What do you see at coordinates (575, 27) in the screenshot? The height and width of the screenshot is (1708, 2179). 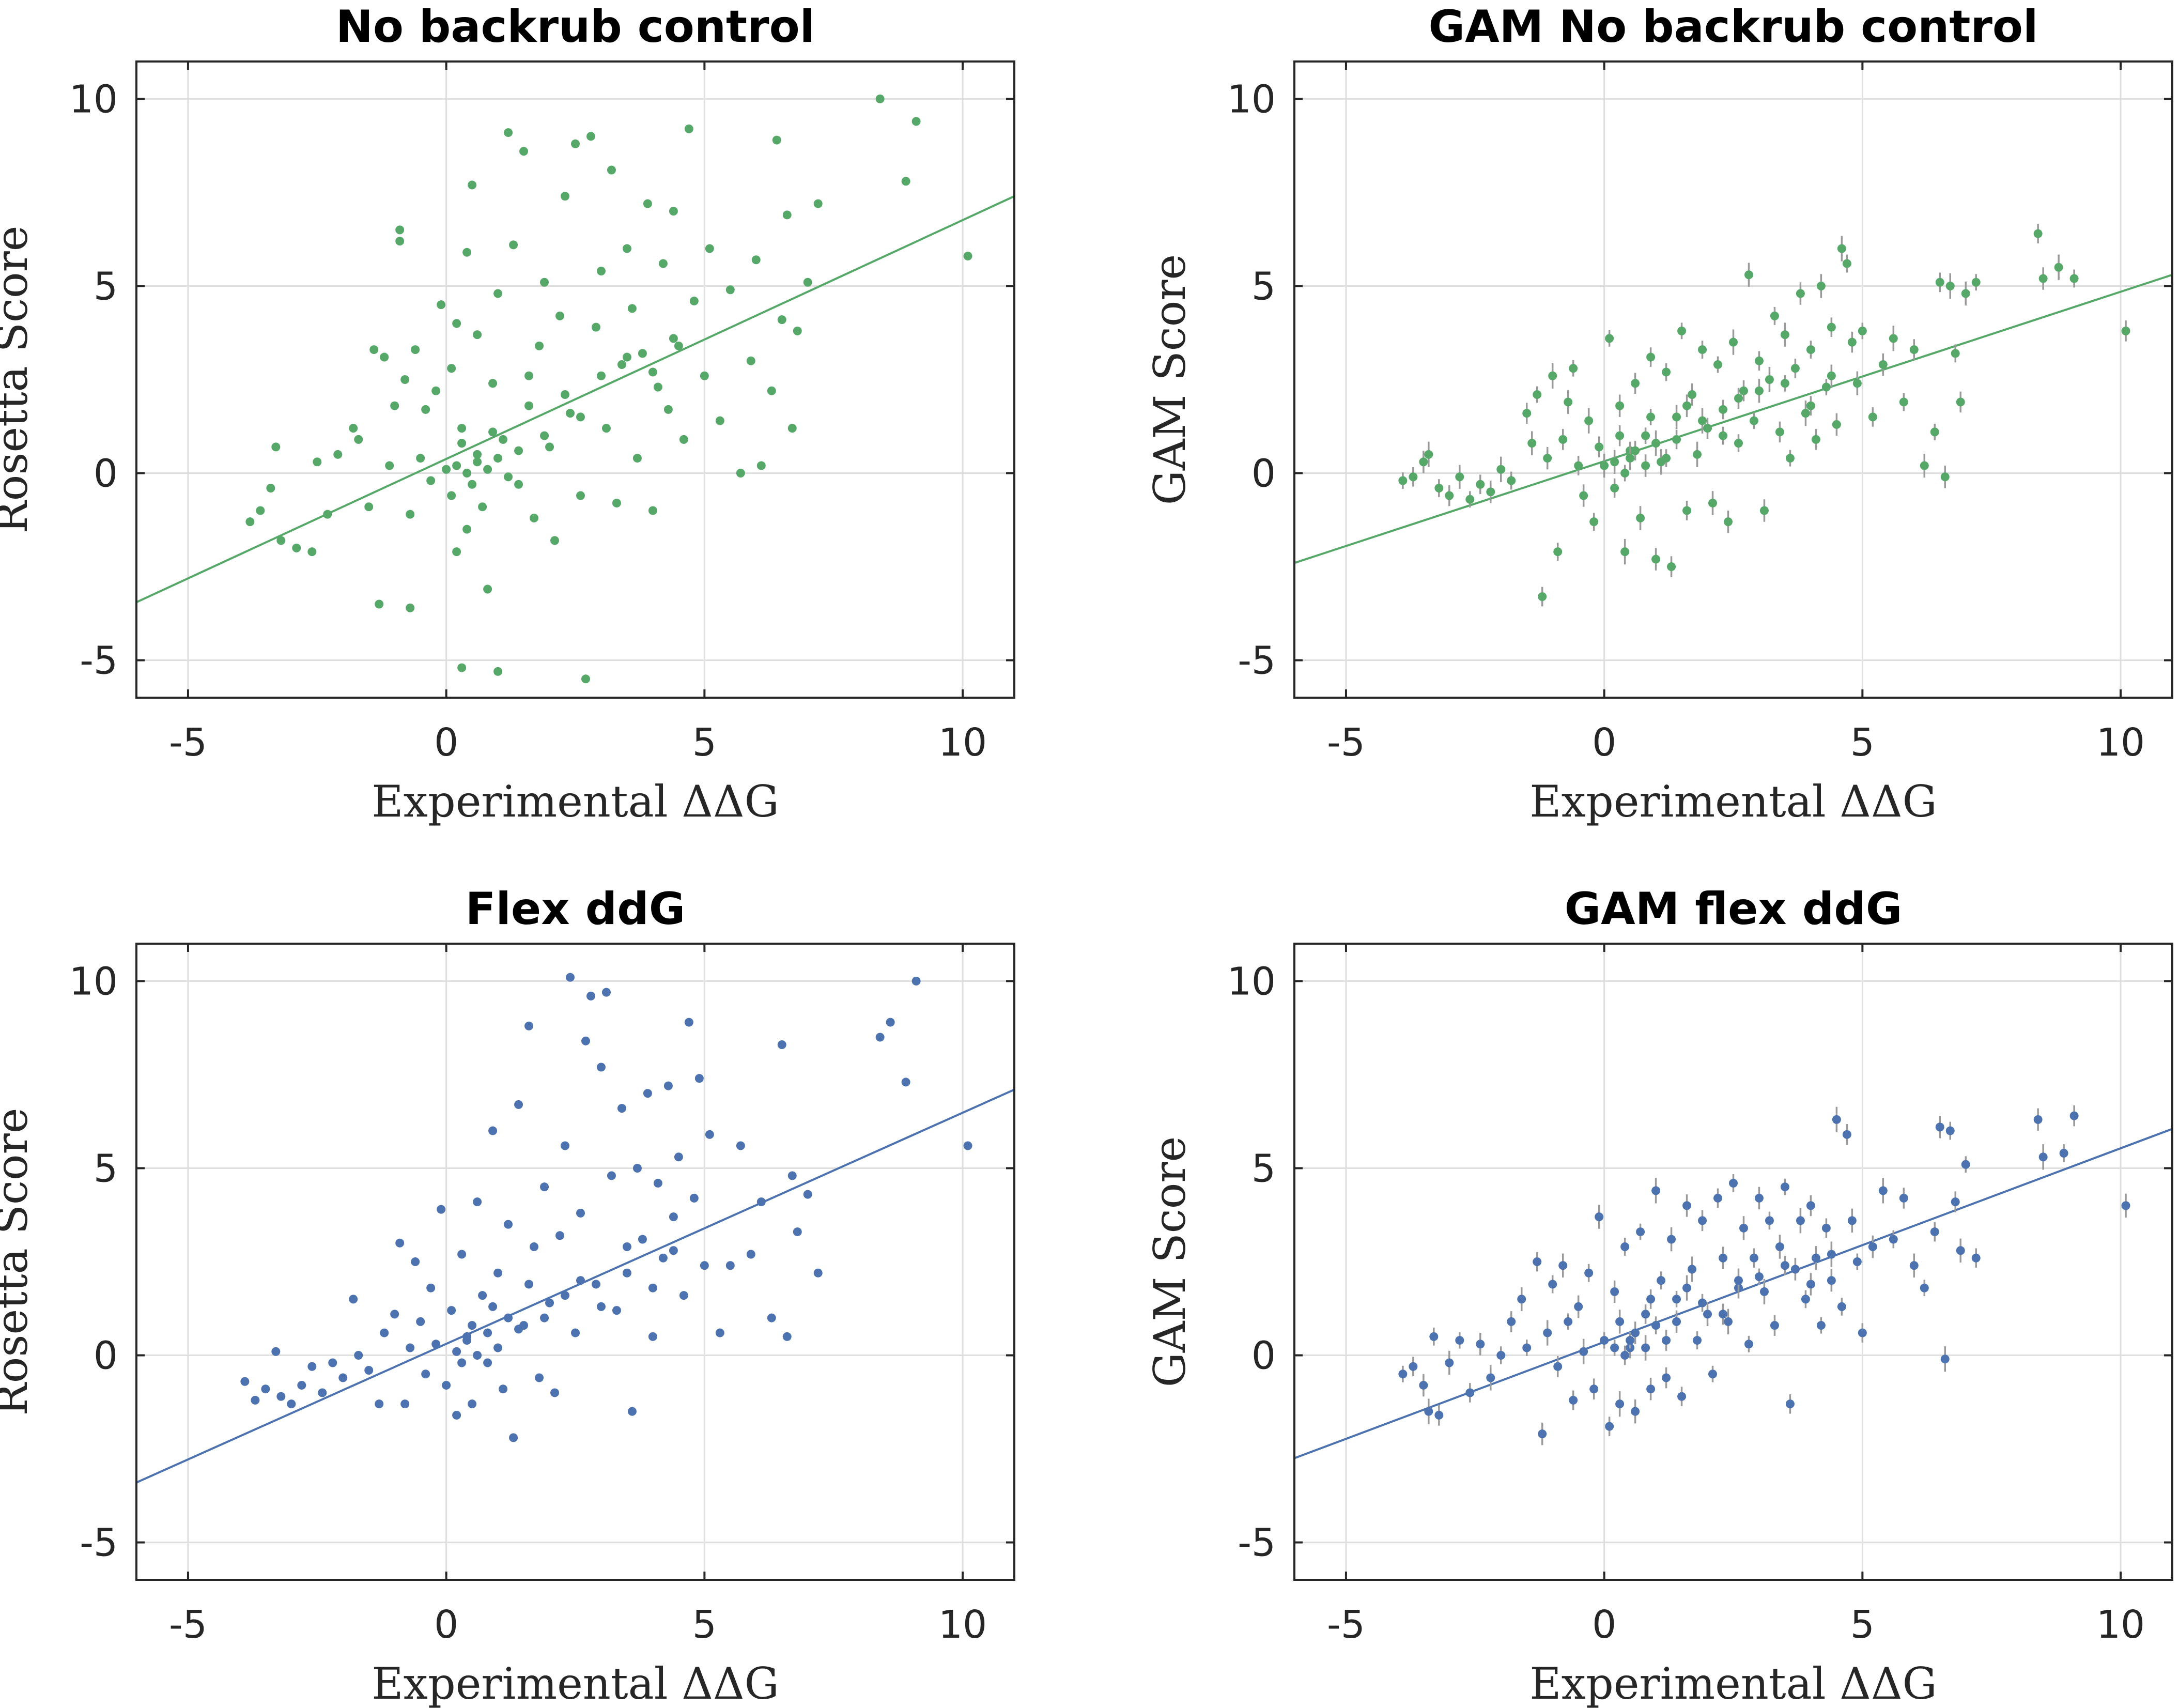 I see `chart-title: No backrub control` at bounding box center [575, 27].